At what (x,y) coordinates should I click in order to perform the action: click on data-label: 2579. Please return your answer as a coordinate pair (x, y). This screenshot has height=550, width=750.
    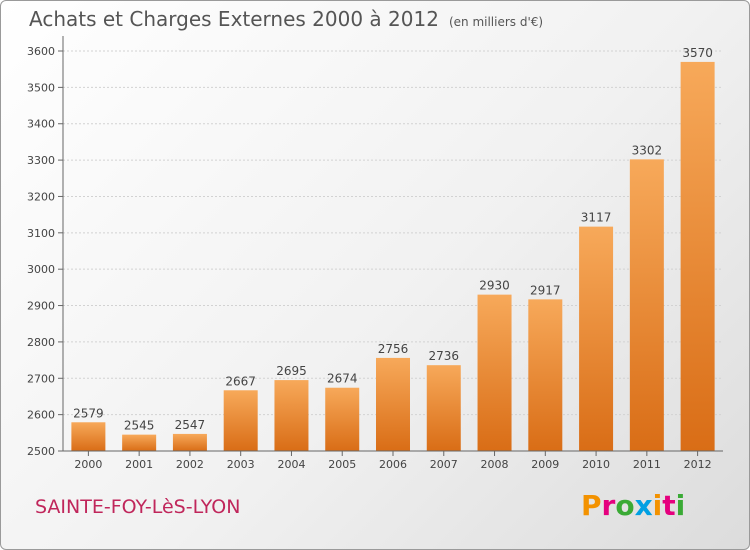
    Looking at the image, I should click on (88, 413).